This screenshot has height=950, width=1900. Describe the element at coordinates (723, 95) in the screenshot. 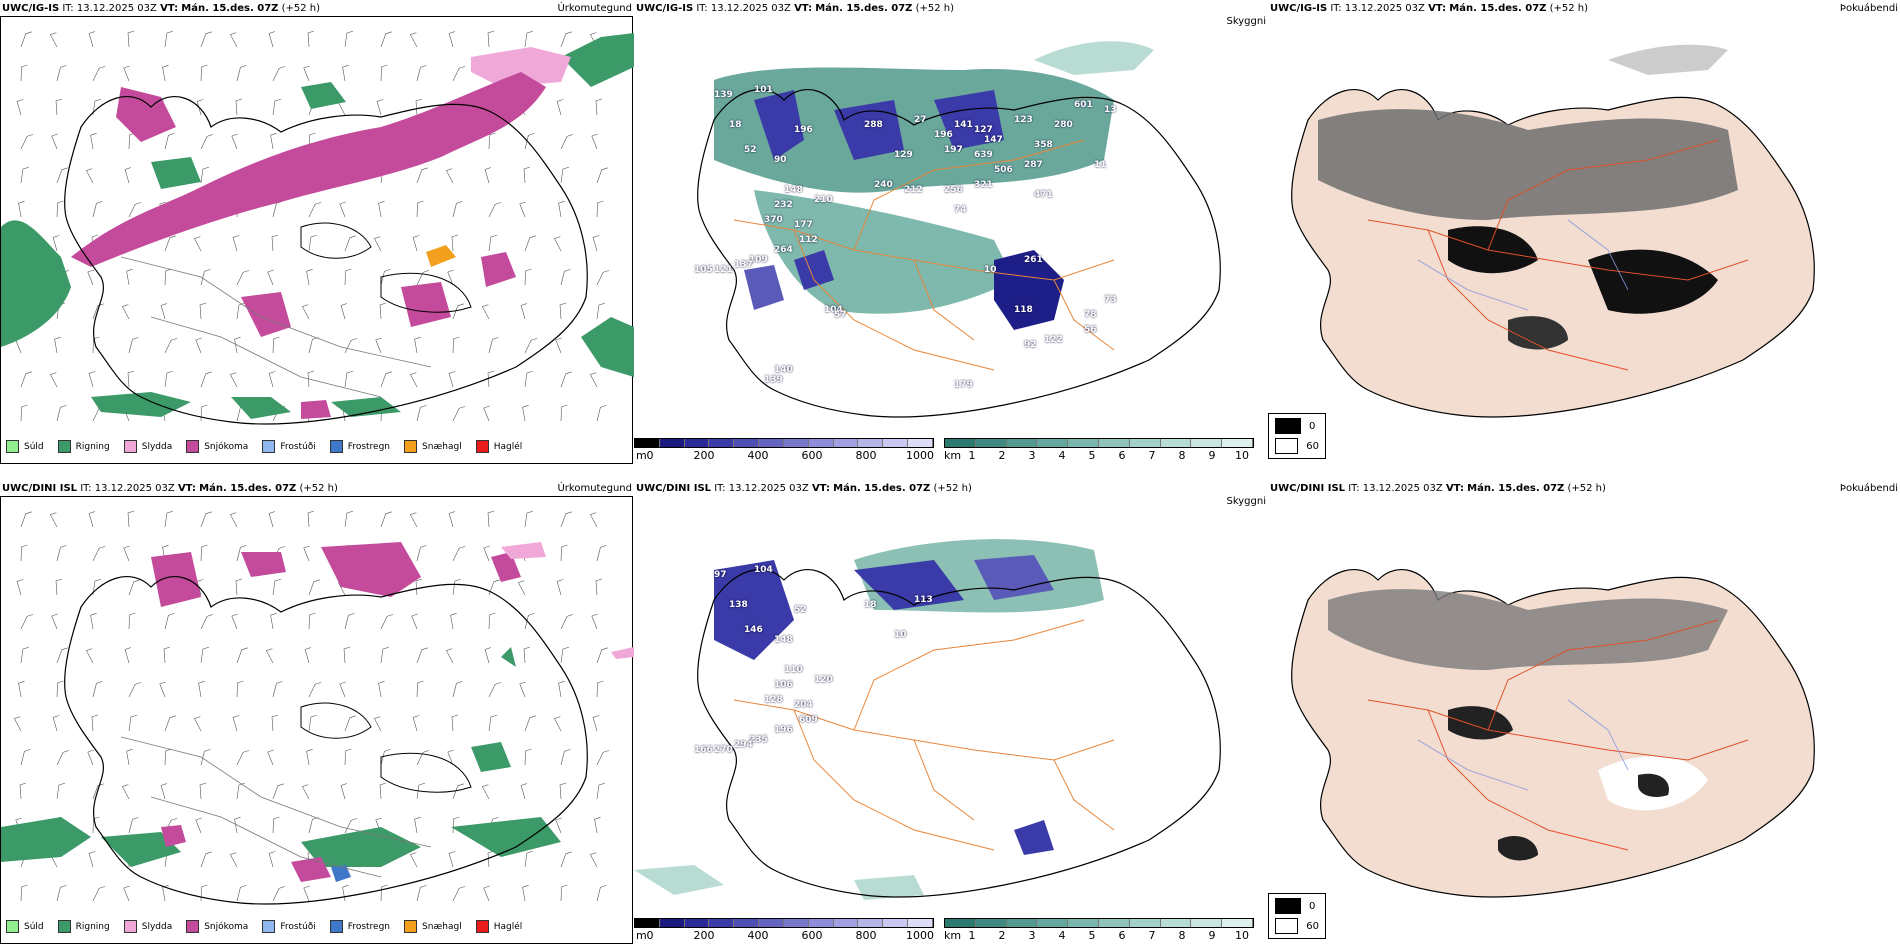

I see `visibility-value-label: 139` at that location.